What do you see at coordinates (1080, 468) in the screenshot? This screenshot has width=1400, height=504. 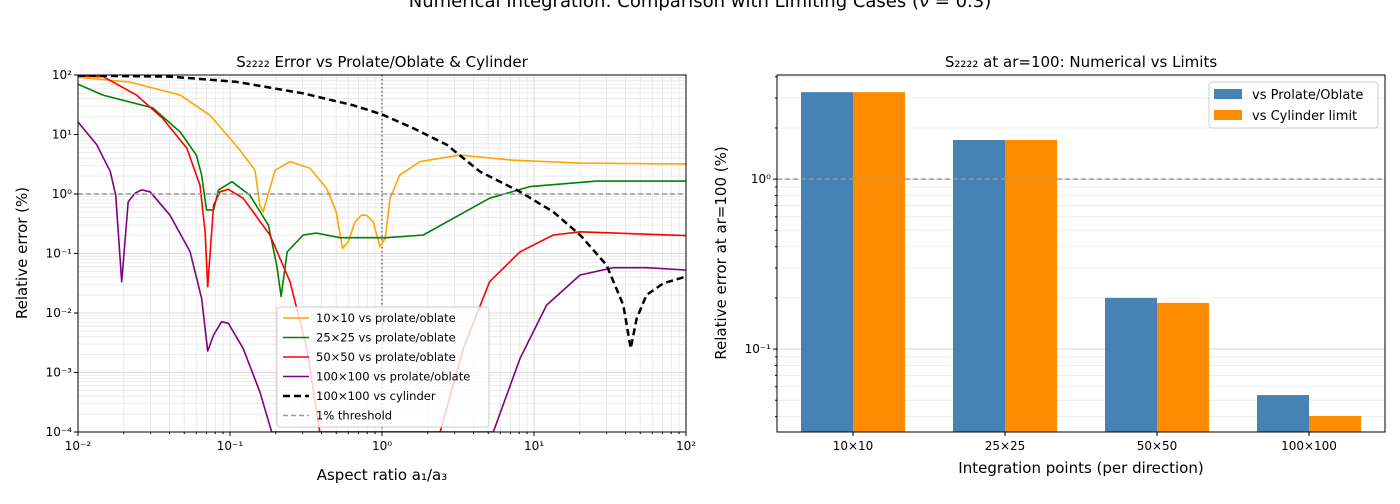 I see `right-x-axis-label: Integration points (per direction)` at bounding box center [1080, 468].